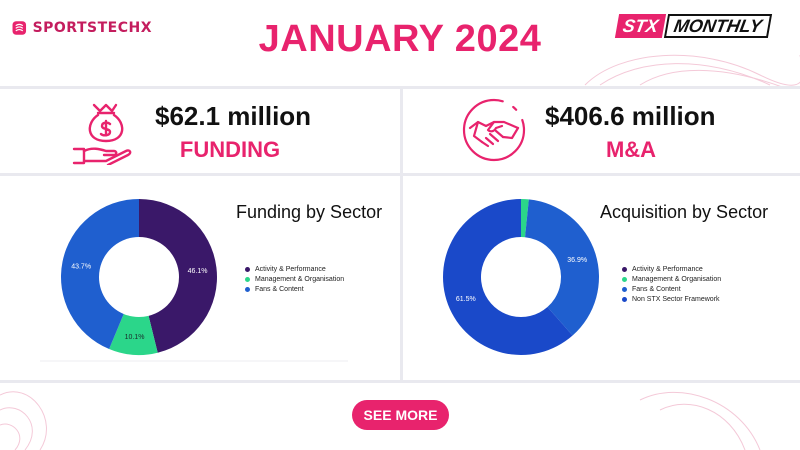 Image resolution: width=800 pixels, height=450 pixels. Describe the element at coordinates (247, 269) in the screenshot. I see `legend-swatch-activity` at that location.